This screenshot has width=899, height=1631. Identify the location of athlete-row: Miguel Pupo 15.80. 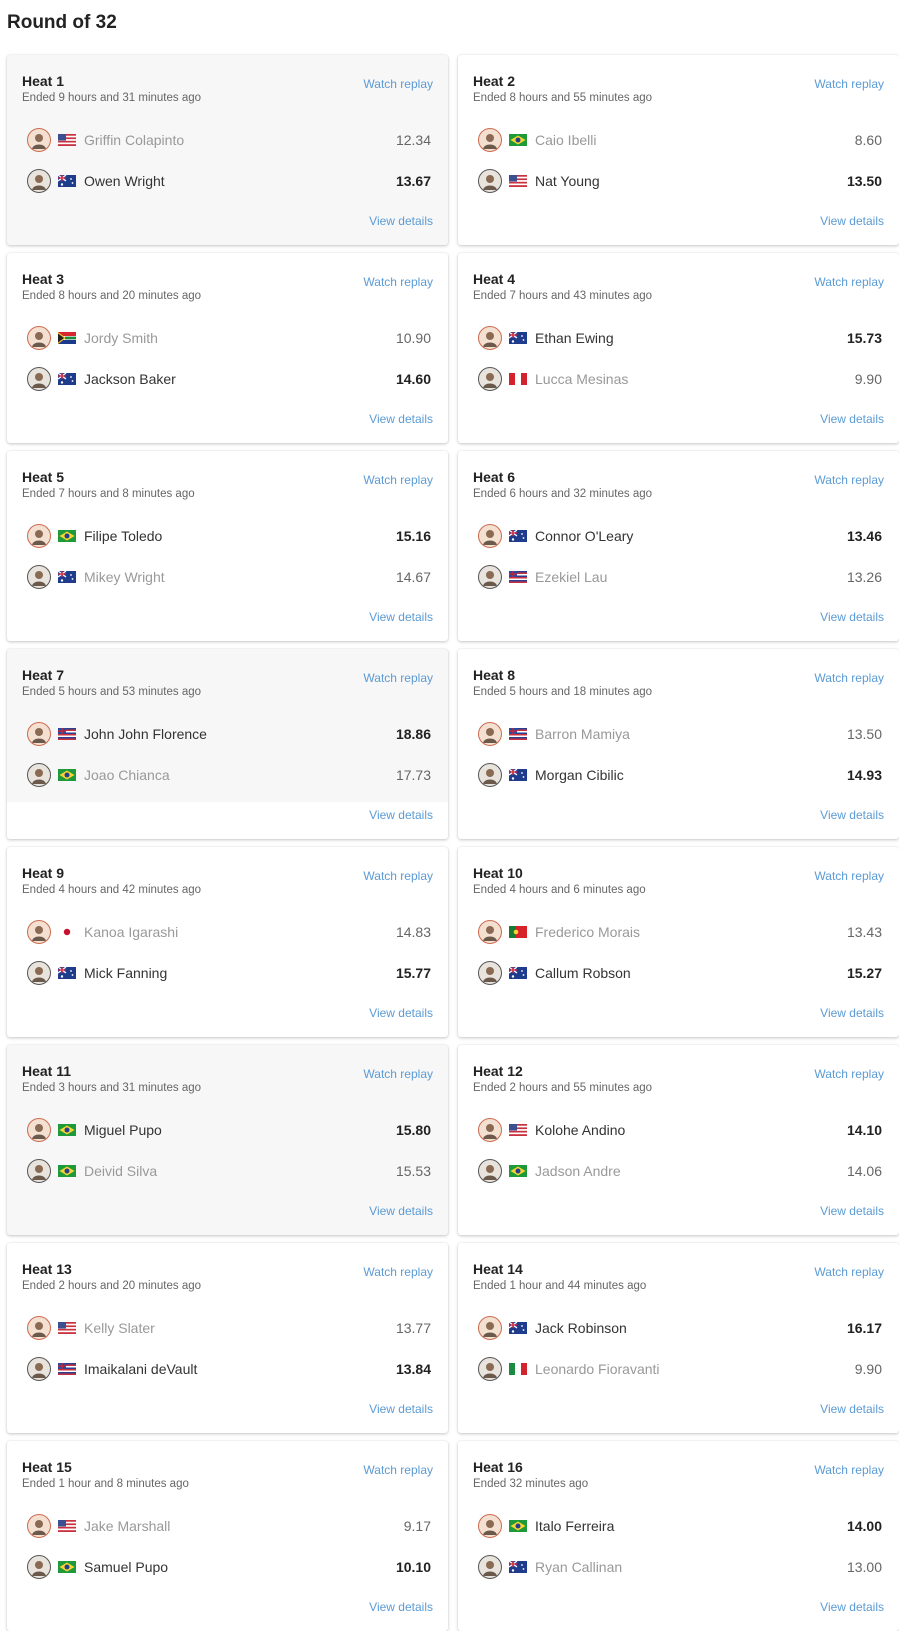
(229, 1130).